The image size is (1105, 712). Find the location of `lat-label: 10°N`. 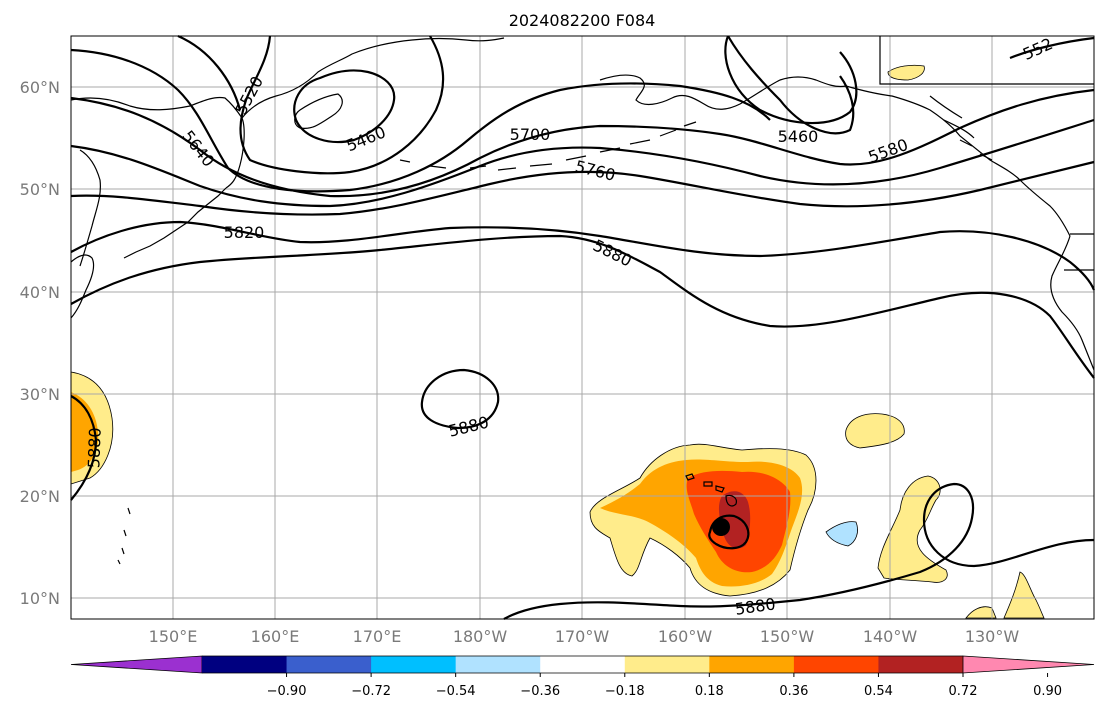

lat-label: 10°N is located at coordinates (40, 598).